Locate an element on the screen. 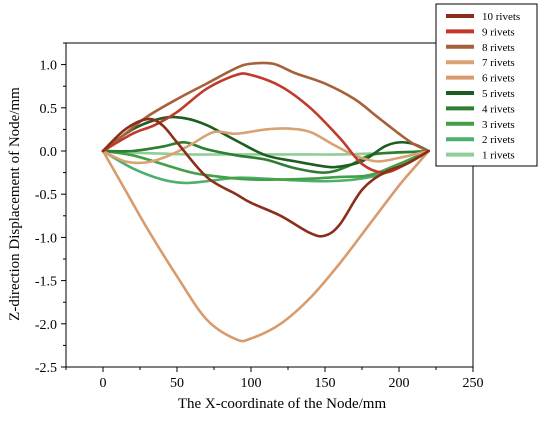 The image size is (550, 422). series-line-8-rivets is located at coordinates (265, 107).